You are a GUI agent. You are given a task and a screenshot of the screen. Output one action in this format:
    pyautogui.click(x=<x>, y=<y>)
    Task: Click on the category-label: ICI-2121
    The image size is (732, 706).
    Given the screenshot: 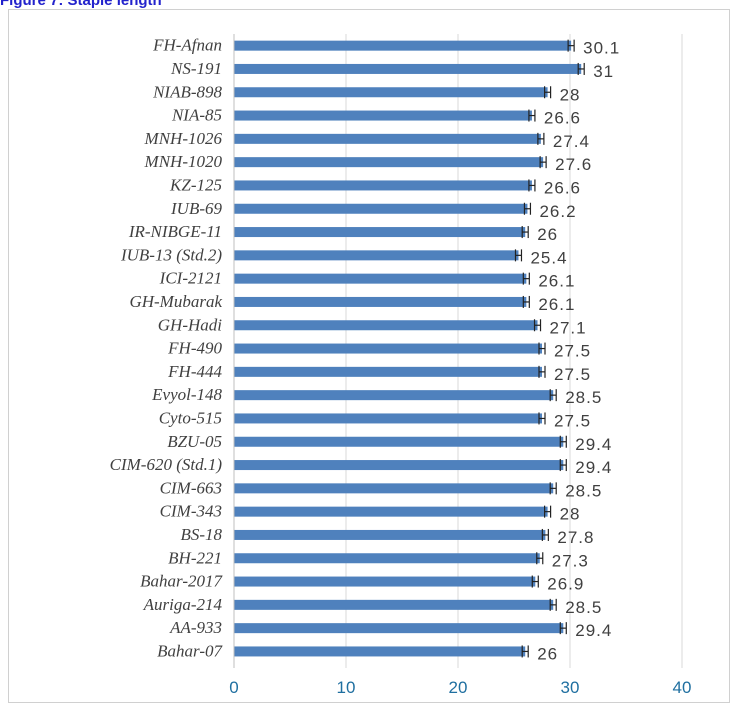 What is the action you would take?
    pyautogui.click(x=190, y=278)
    